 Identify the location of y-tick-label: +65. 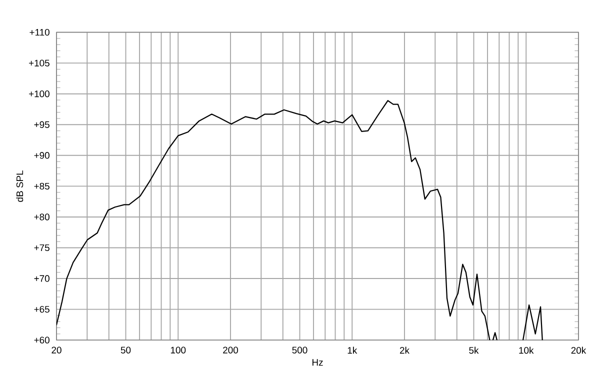
(42, 309).